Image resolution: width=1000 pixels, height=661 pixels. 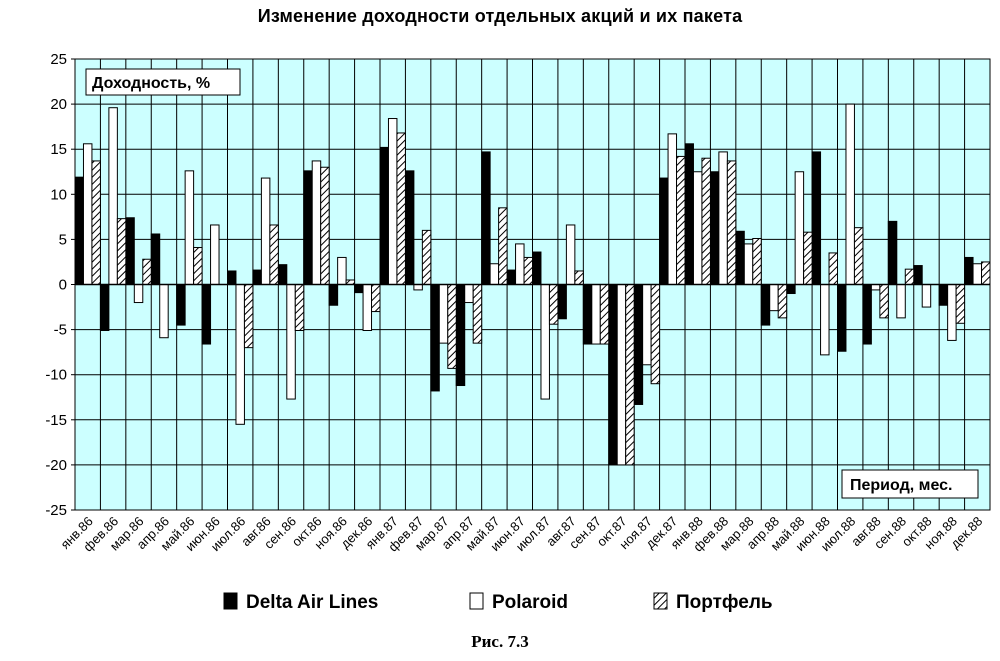 I want to click on y-tick-label: 10, so click(x=58, y=194).